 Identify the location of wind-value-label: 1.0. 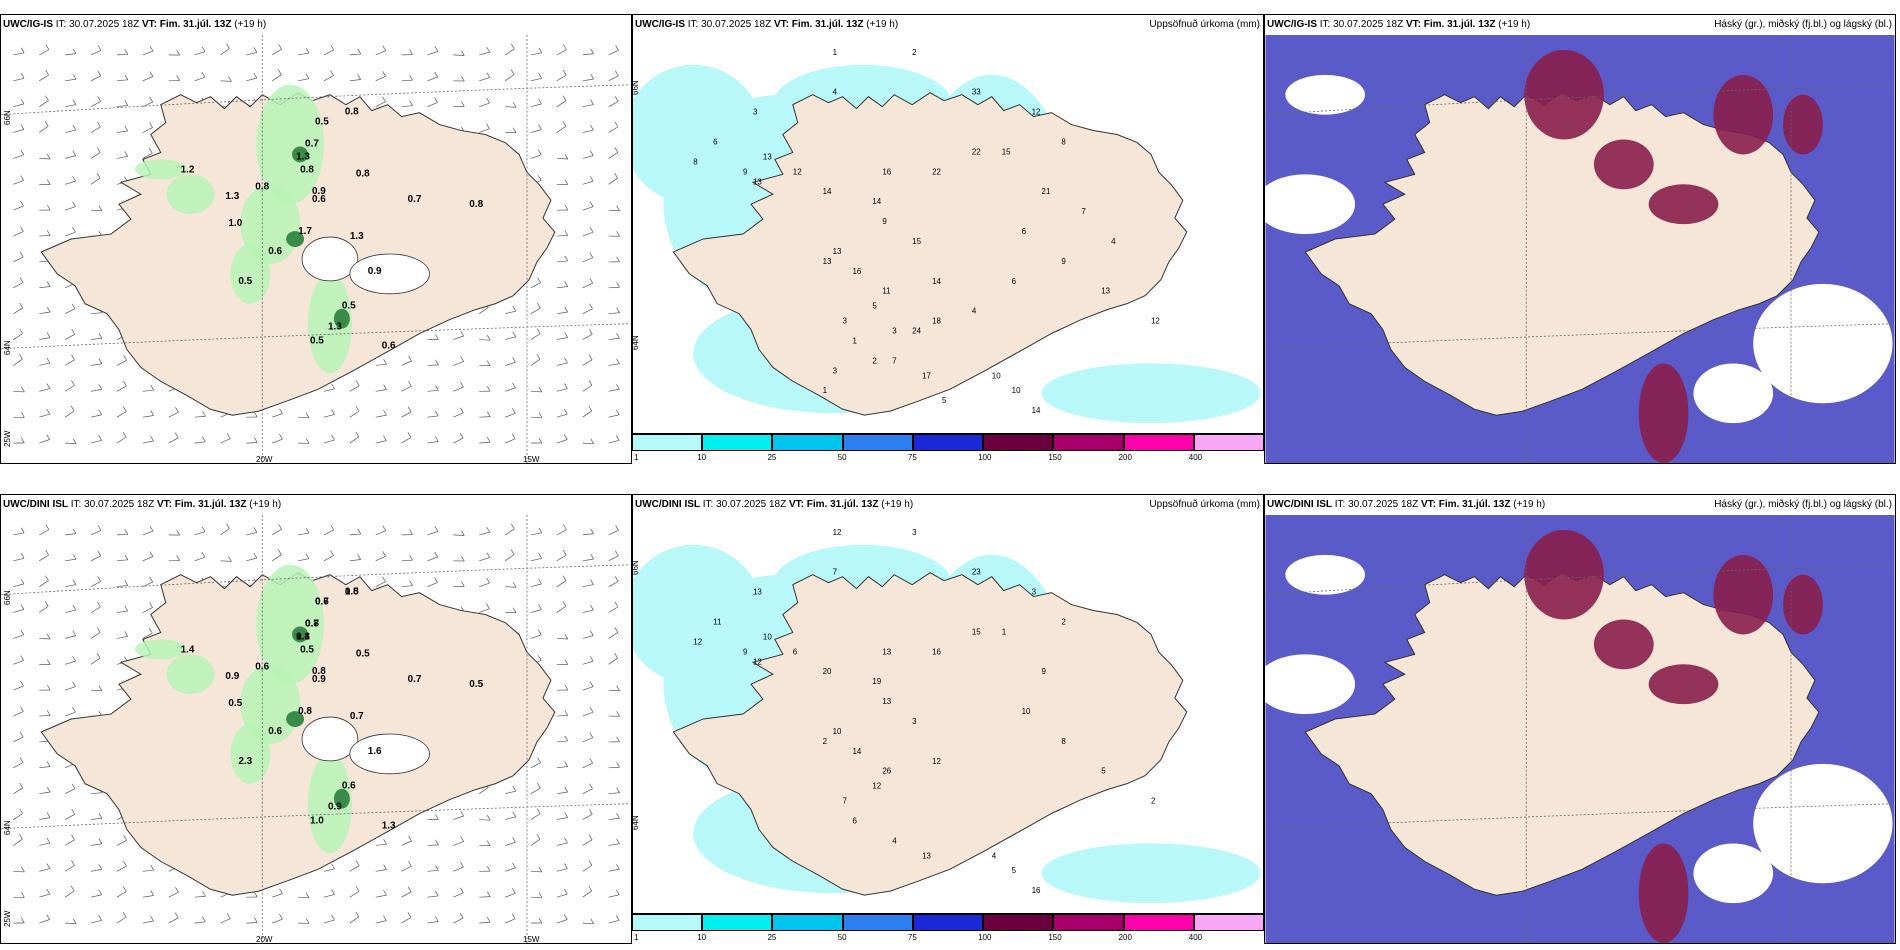
(235, 223).